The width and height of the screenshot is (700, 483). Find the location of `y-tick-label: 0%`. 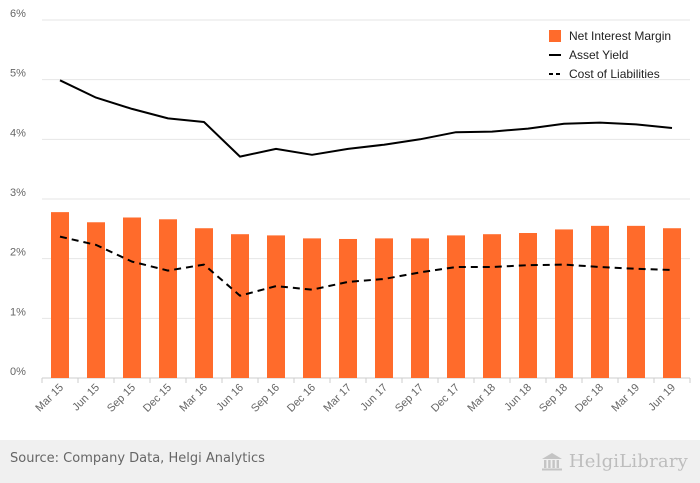

y-tick-label: 0% is located at coordinates (18, 372).